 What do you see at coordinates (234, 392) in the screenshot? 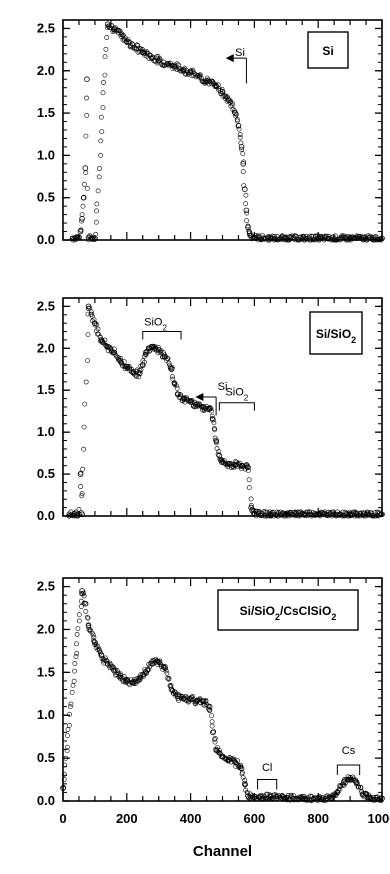
I see `annotation-text: SiO` at bounding box center [234, 392].